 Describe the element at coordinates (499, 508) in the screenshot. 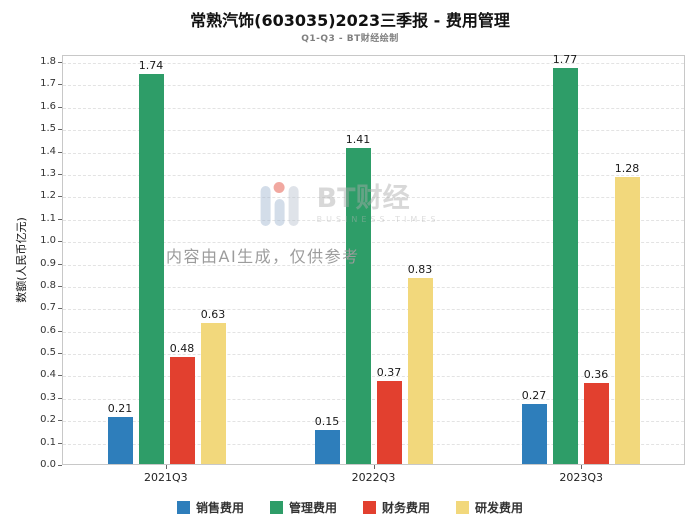

I see `legend-label: 研发费用` at that location.